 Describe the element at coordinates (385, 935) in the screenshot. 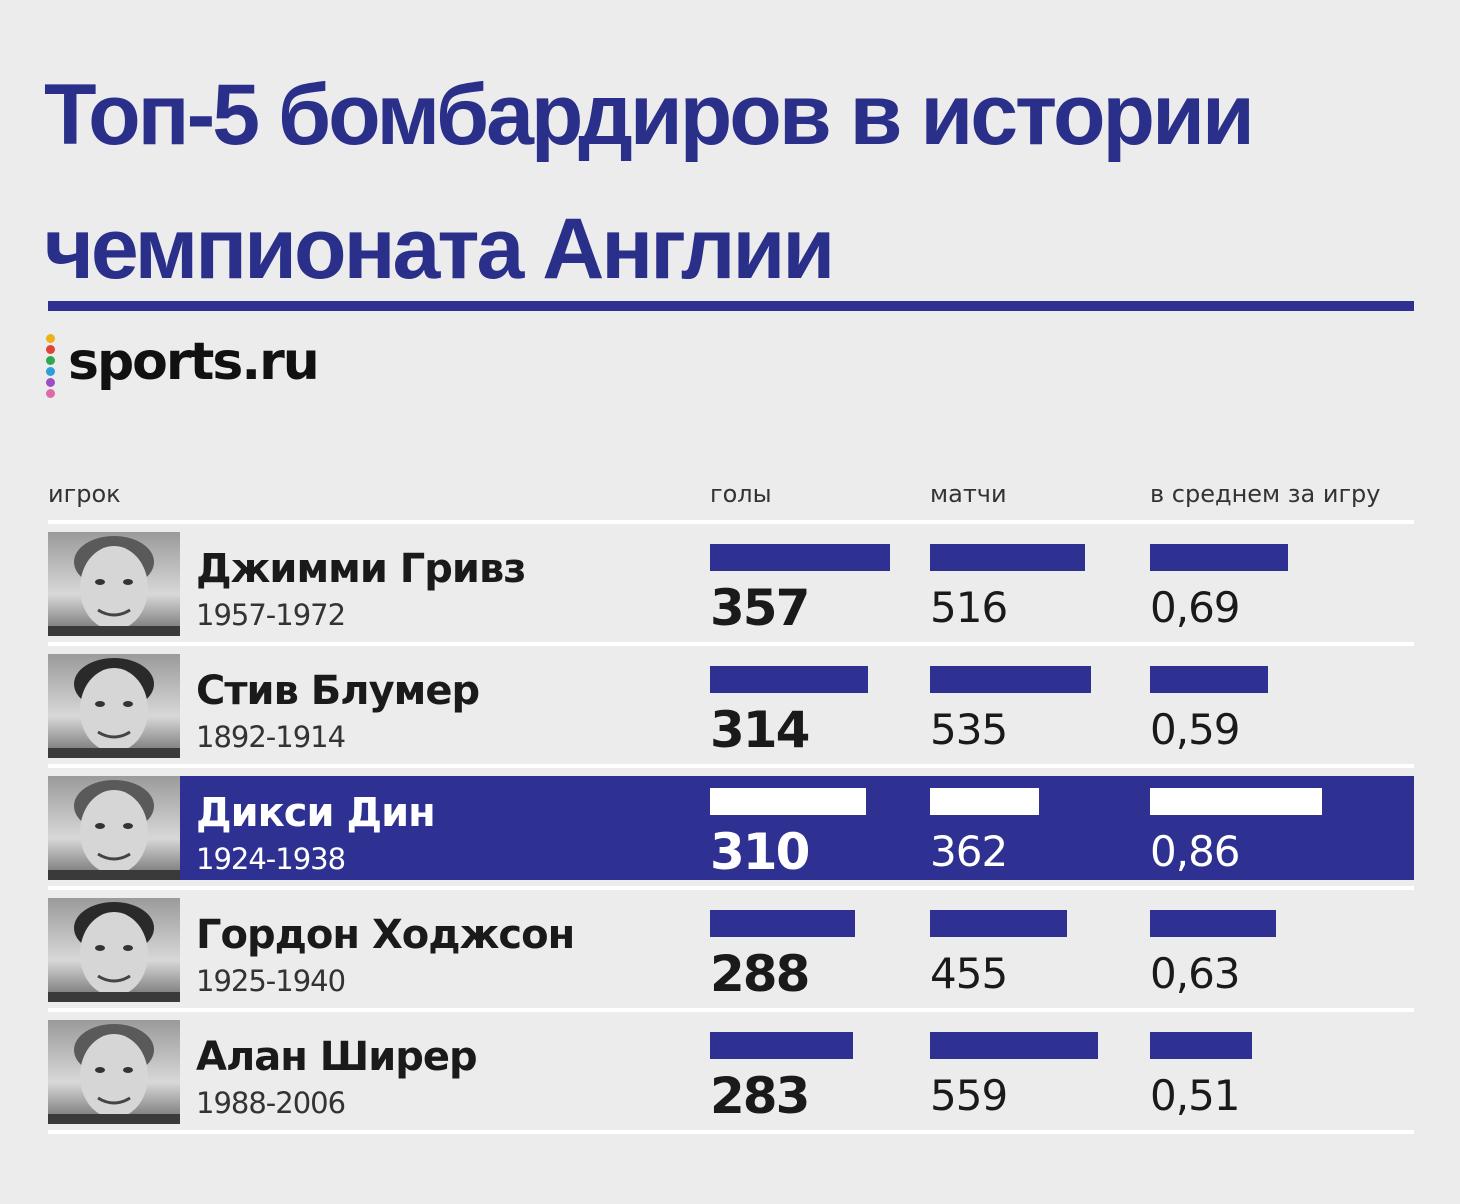

I see `player-name: Гордон Ходжсон` at that location.